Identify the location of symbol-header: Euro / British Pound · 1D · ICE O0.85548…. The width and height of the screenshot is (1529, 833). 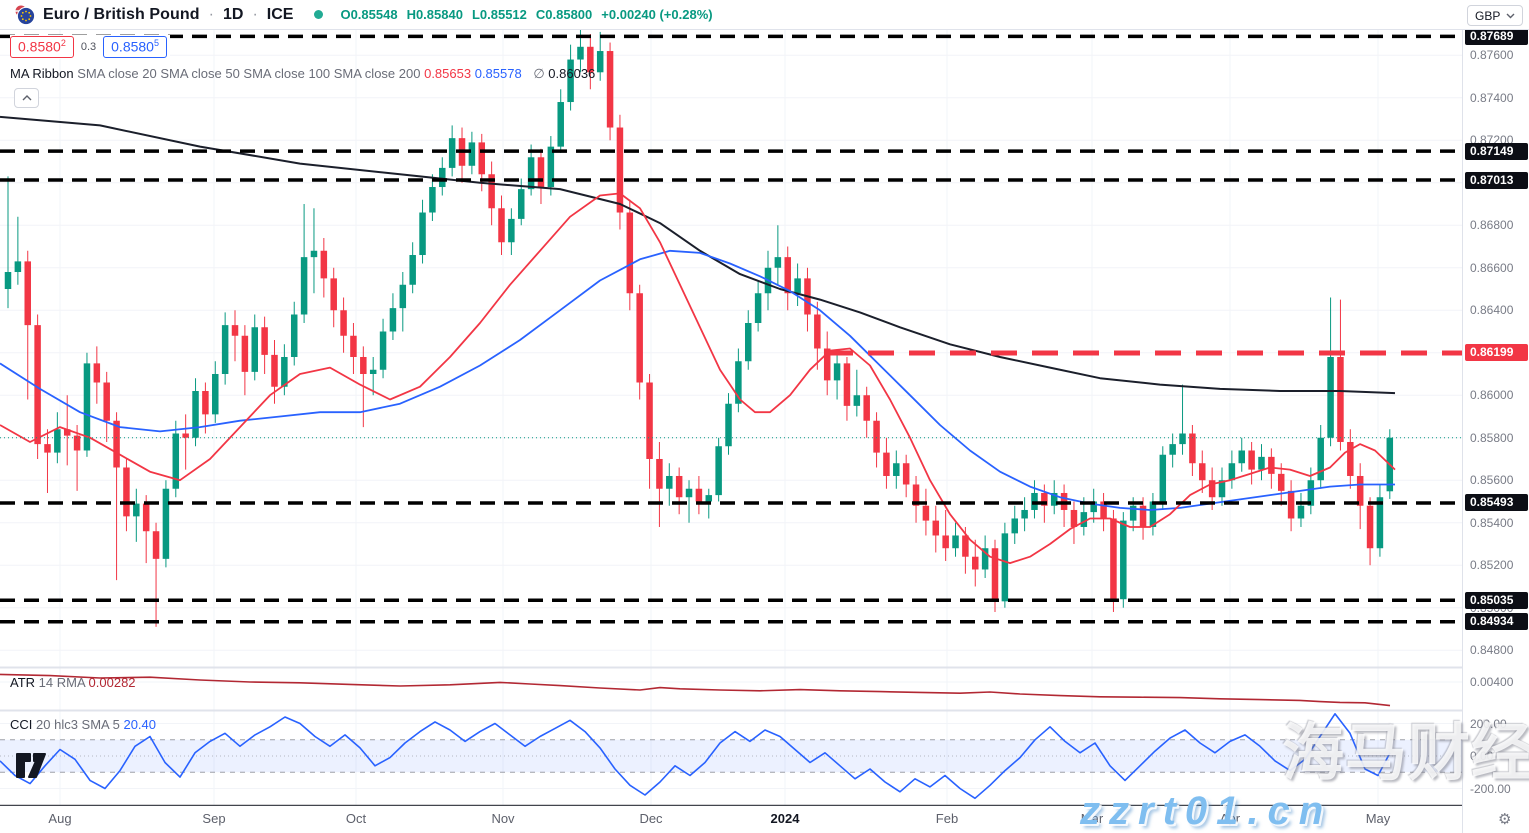
(764, 15).